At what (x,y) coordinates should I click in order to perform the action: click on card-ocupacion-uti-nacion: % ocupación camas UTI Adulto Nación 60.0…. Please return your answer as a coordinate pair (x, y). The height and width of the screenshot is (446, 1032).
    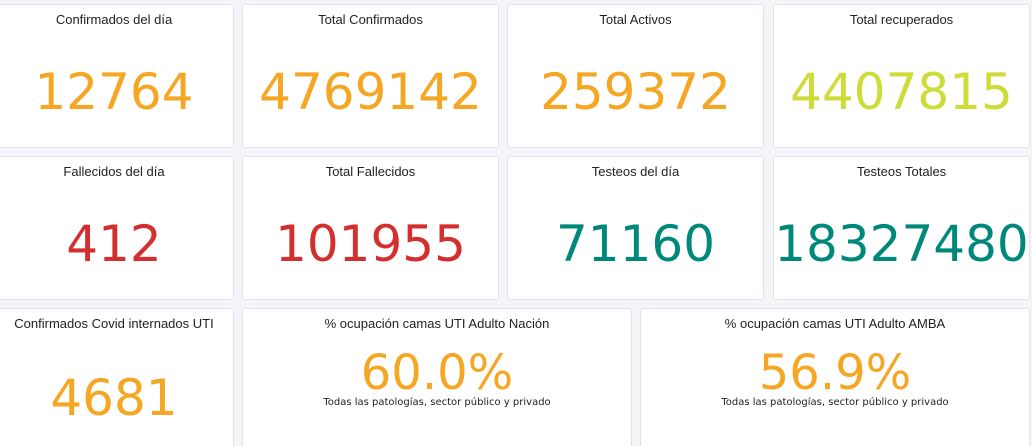
    Looking at the image, I should click on (437, 377).